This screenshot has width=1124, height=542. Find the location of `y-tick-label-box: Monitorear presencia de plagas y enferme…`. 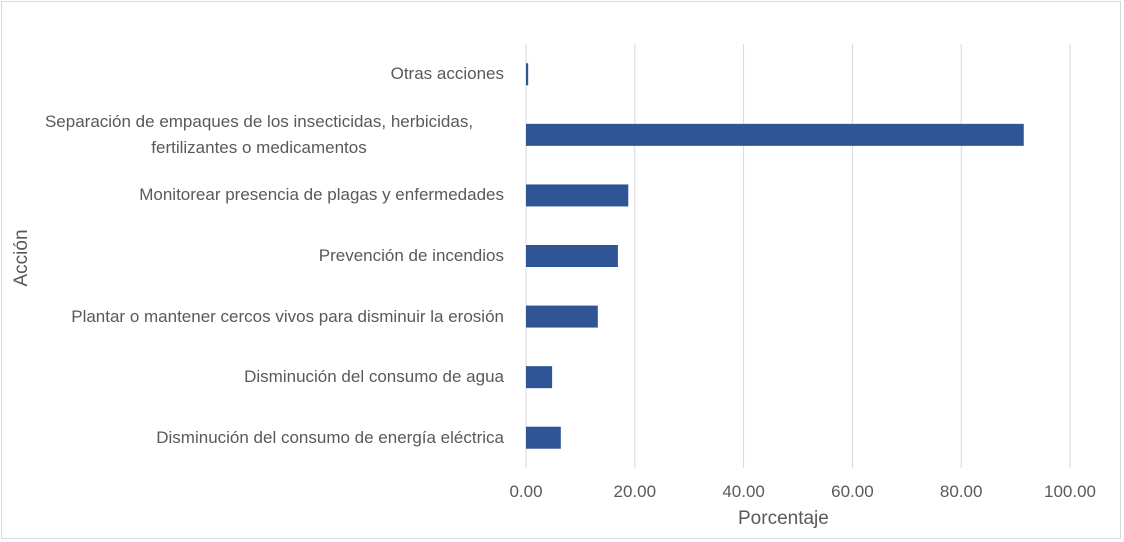

y-tick-label-box: Monitorear presencia de plagas y enferme… is located at coordinates (259, 195).